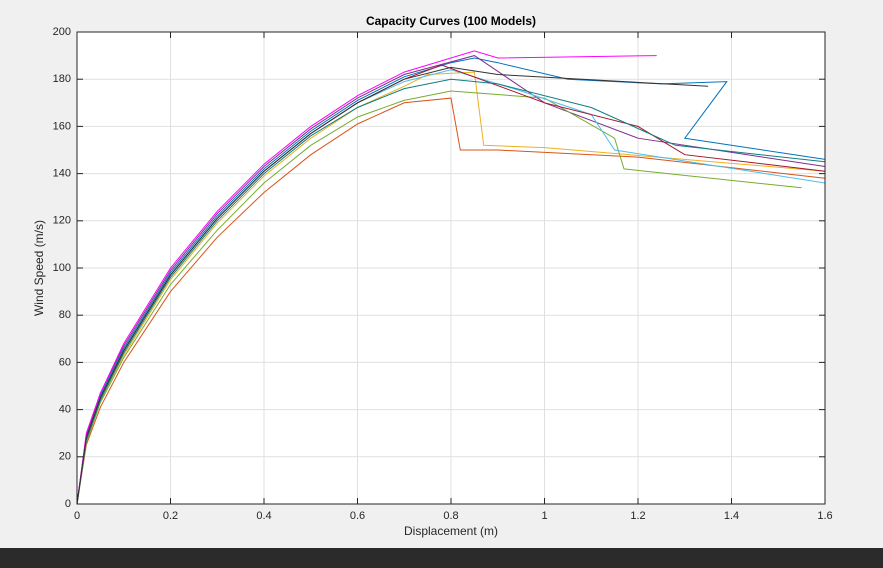  I want to click on x-axis-label: Displacement (m), so click(451, 531).